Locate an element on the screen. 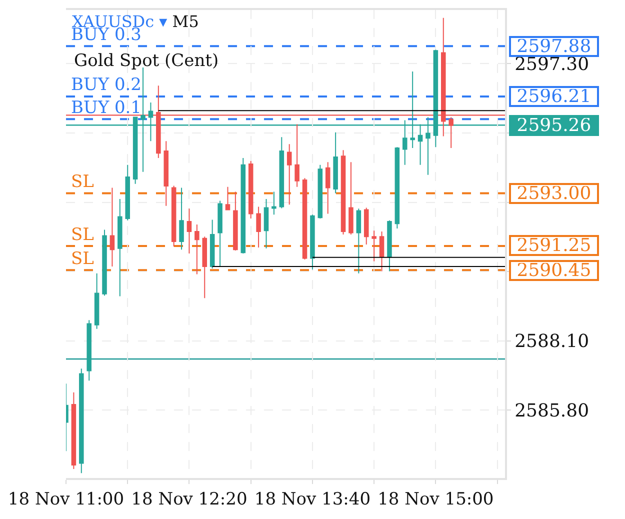  ref-line-label: 2596.21 is located at coordinates (554, 96).